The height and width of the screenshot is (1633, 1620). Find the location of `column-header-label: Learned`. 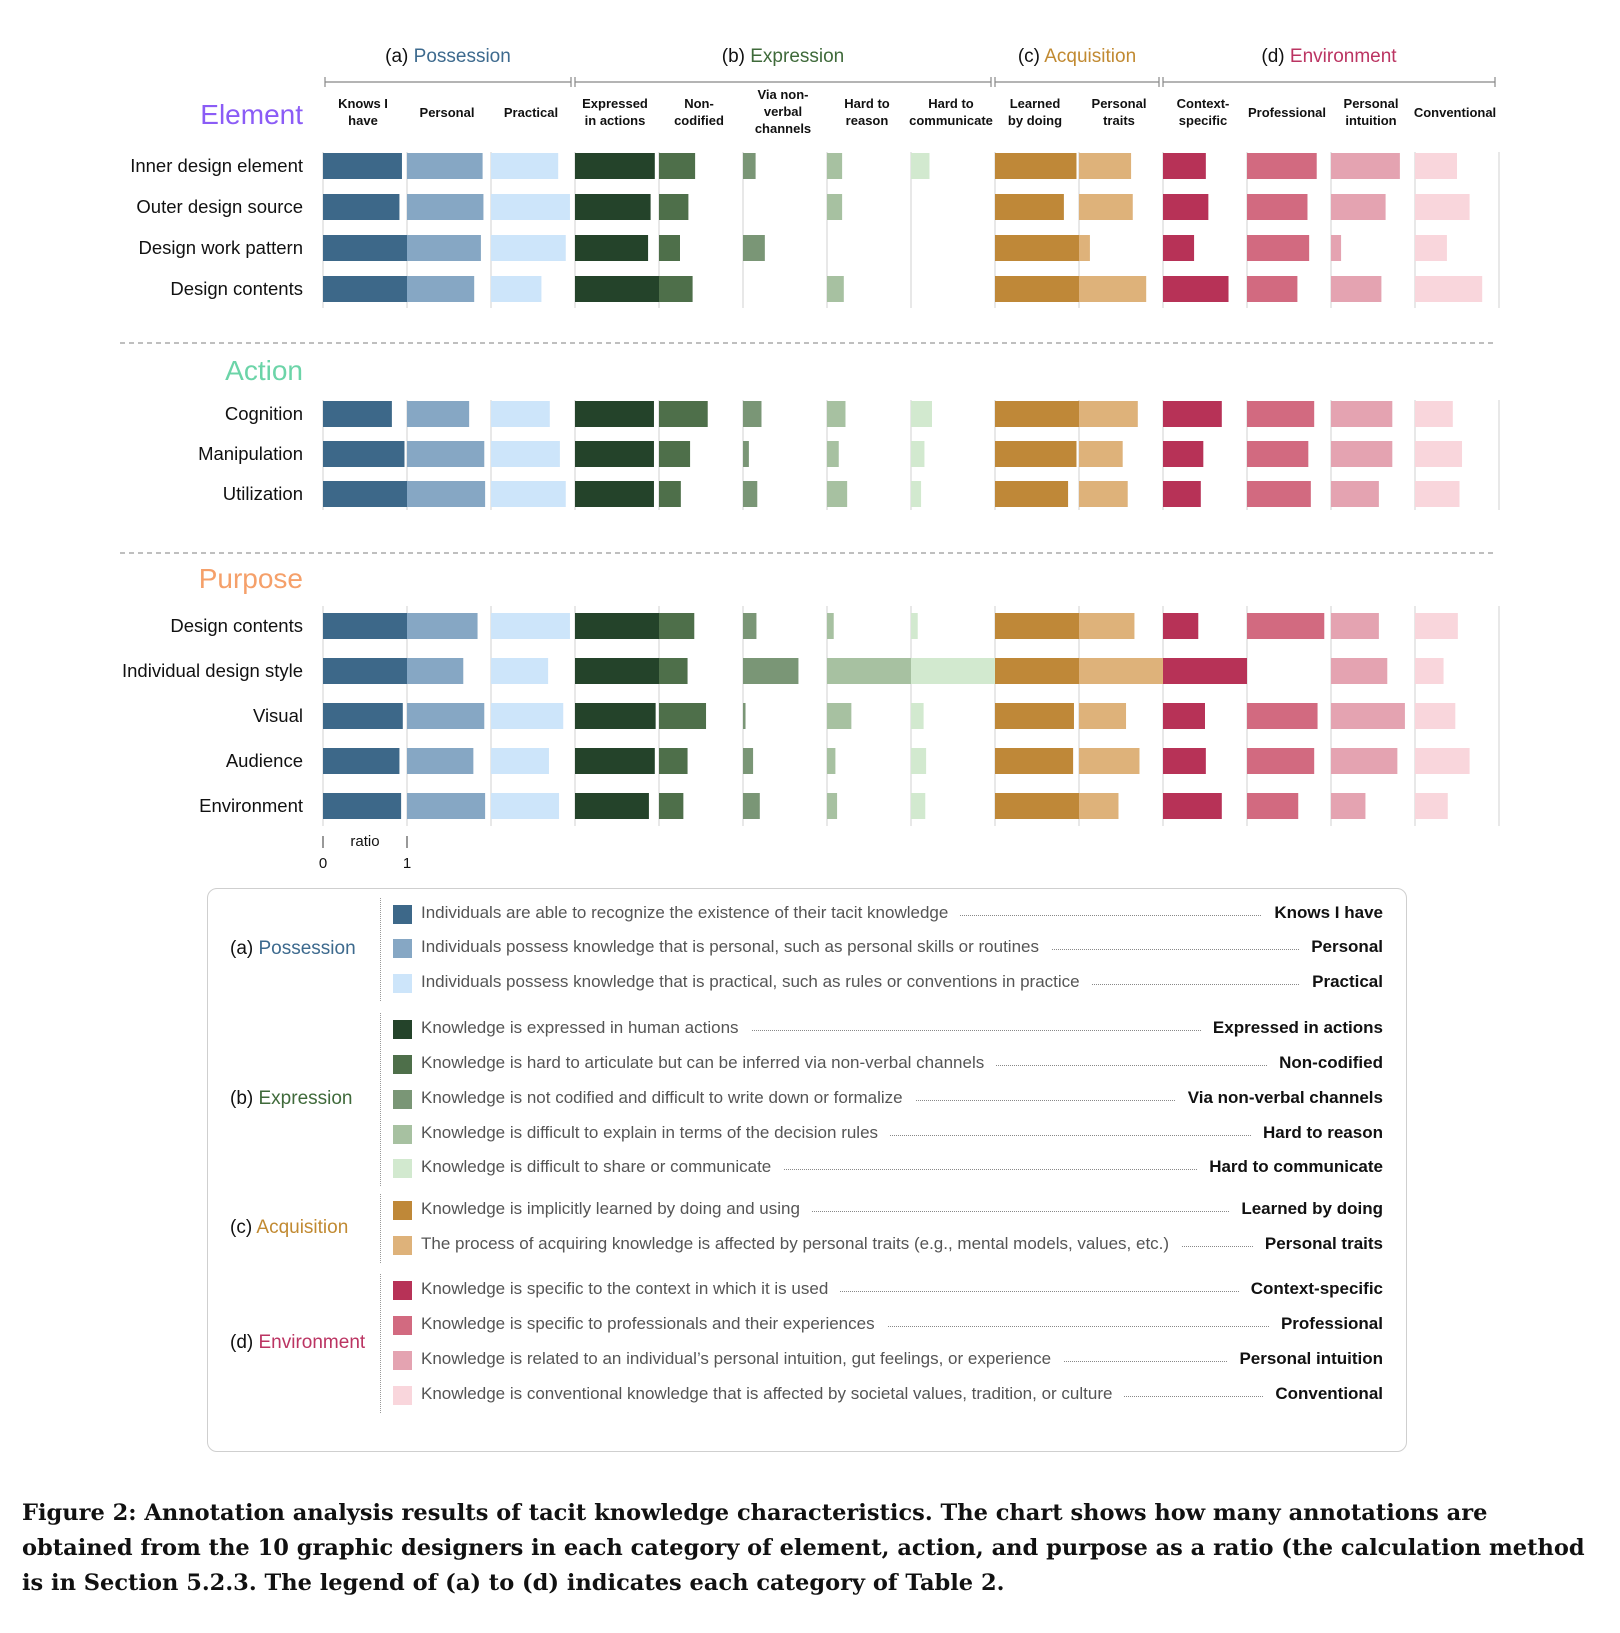

column-header-label: Learned is located at coordinates (1035, 103).